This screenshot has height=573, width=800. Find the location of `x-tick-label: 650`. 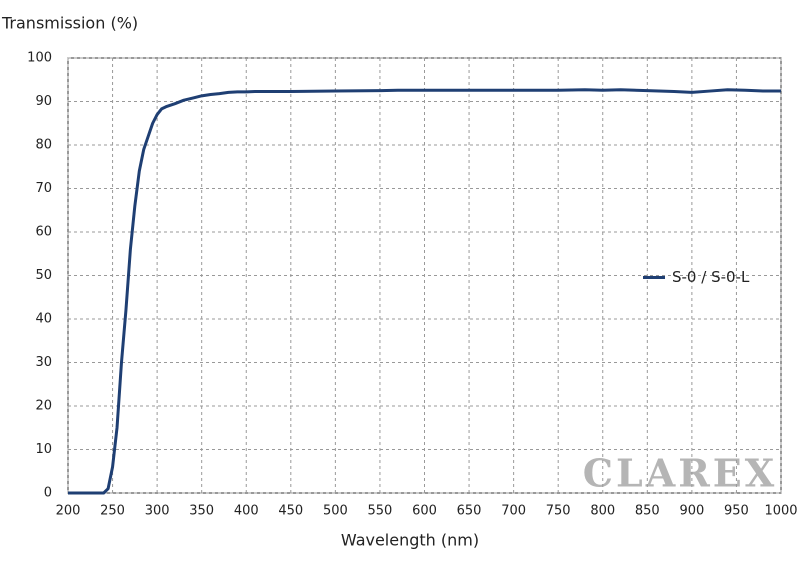

x-tick-label: 650 is located at coordinates (469, 511).